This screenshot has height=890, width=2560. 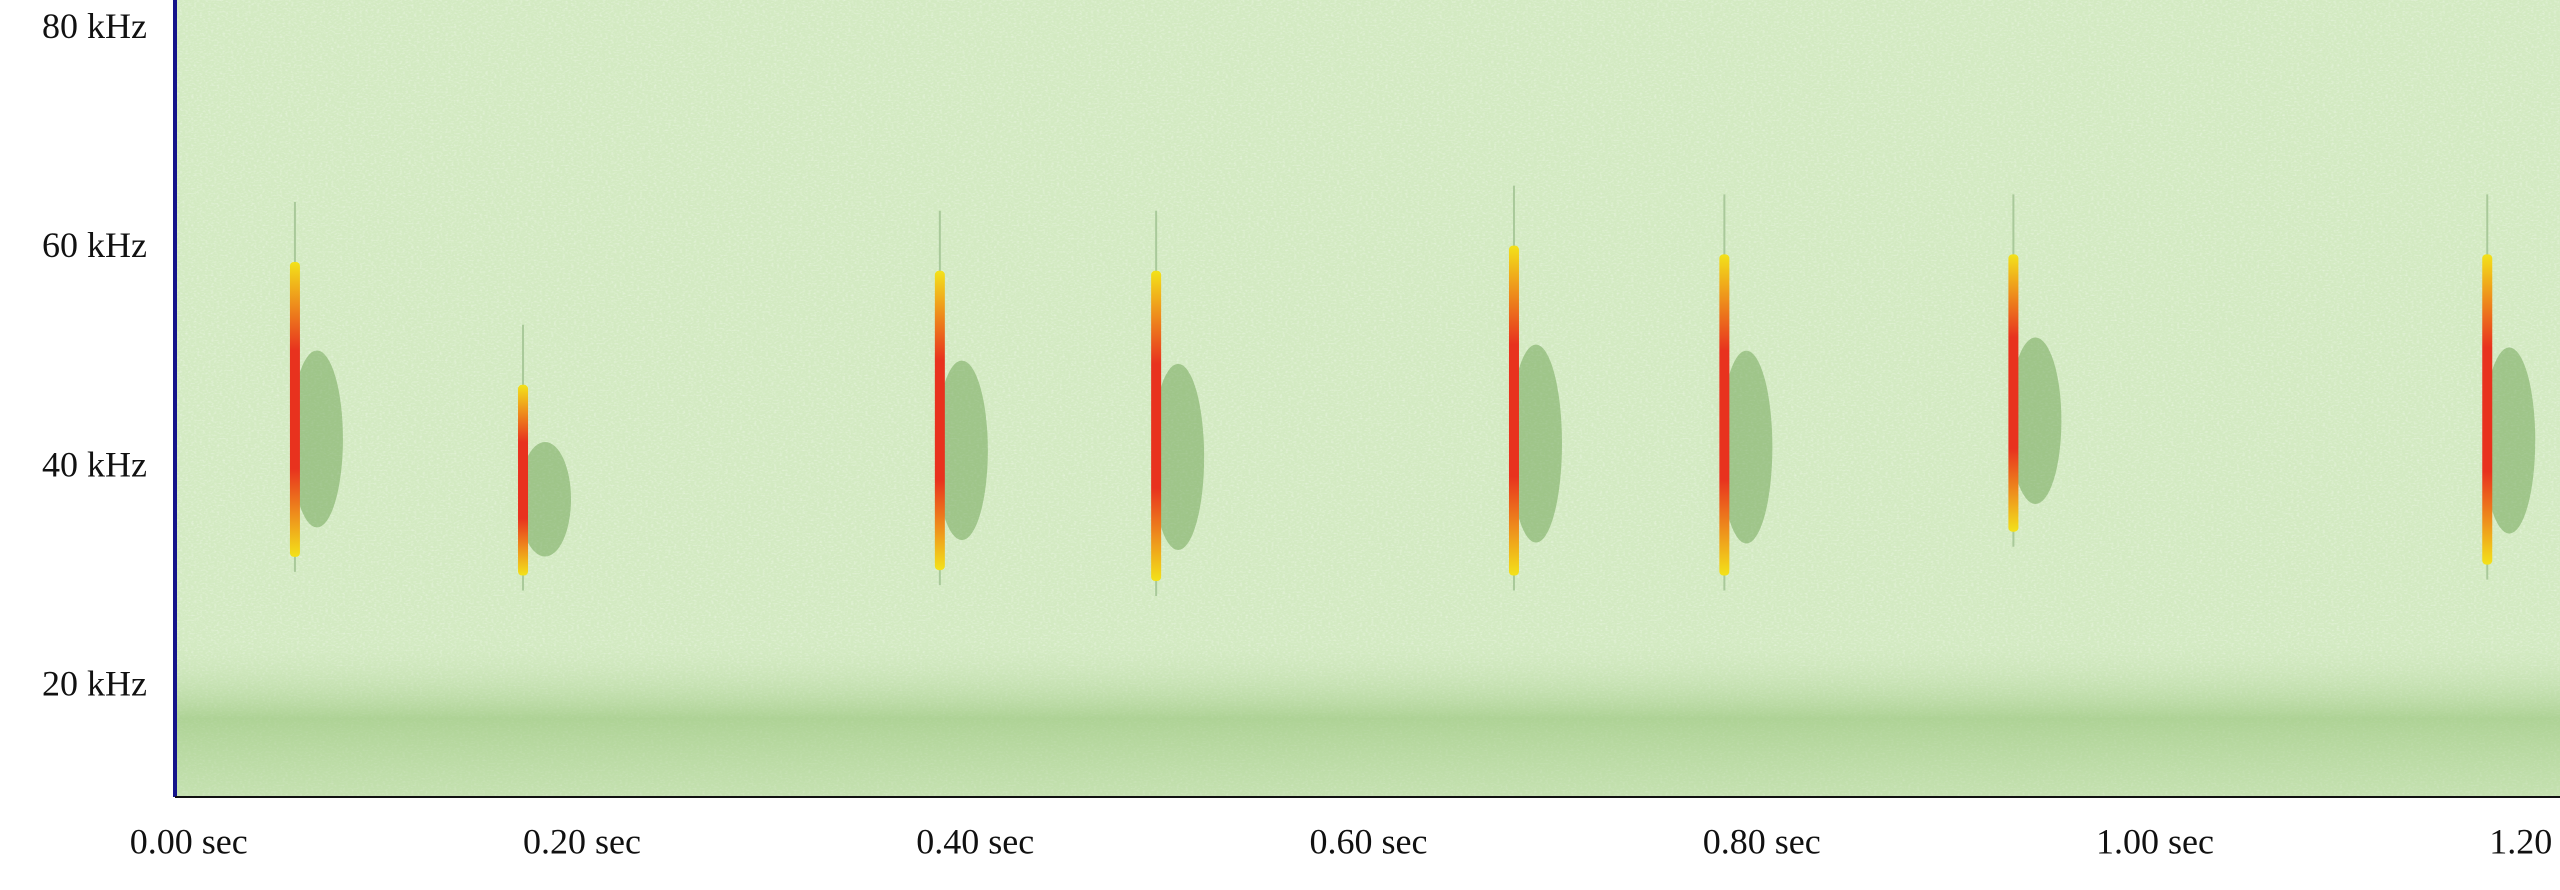 I want to click on x-tick-label: 0.00 sec, so click(x=189, y=841).